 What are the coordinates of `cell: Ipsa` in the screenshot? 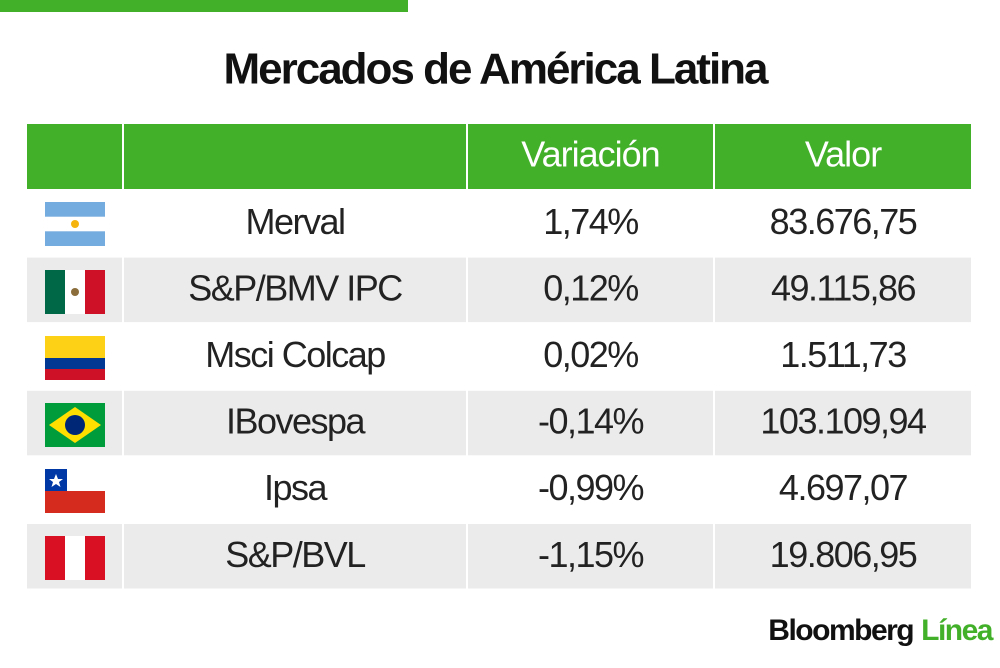 It's located at (296, 487).